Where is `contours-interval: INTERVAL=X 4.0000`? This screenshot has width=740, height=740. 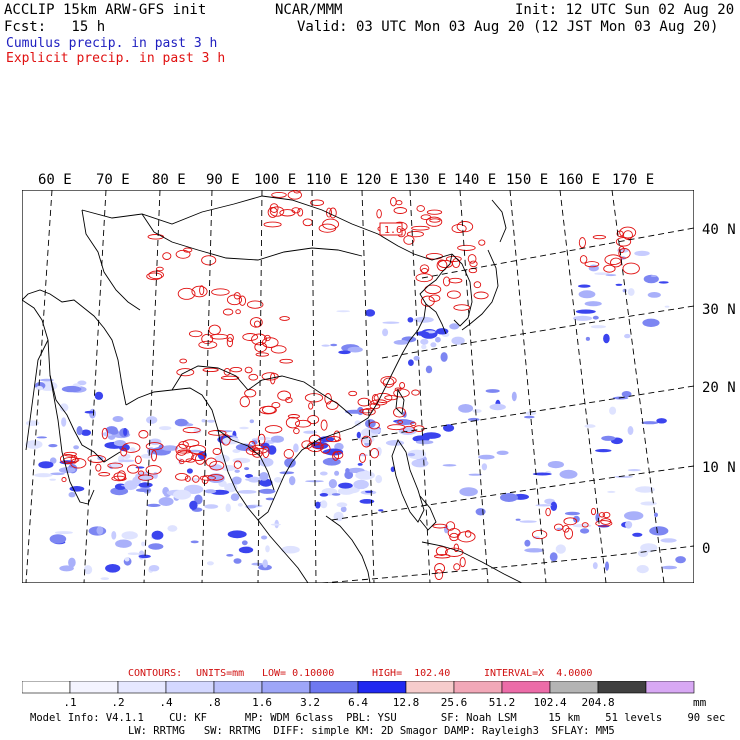 contours-interval: INTERVAL=X 4.0000 is located at coordinates (538, 673).